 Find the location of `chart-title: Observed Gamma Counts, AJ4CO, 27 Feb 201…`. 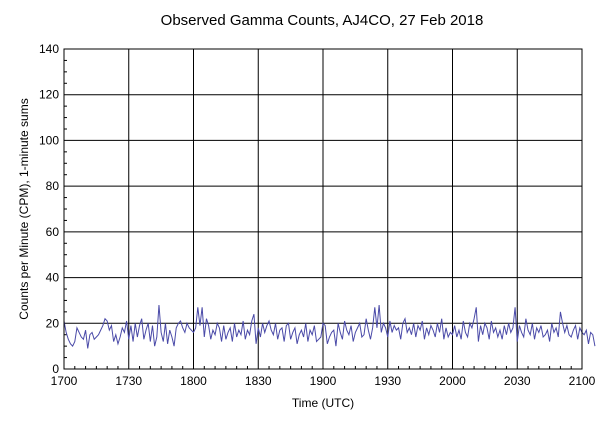

chart-title: Observed Gamma Counts, AJ4CO, 27 Feb 201… is located at coordinates (322, 20).